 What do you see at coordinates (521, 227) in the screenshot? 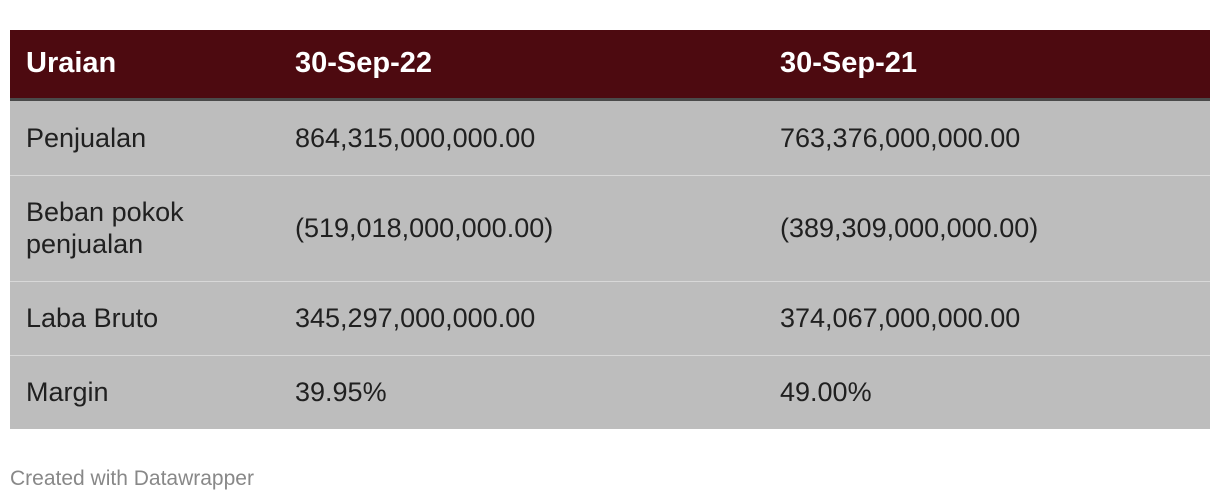
I see `cell-value: (519,018,000,000.00)` at bounding box center [521, 227].